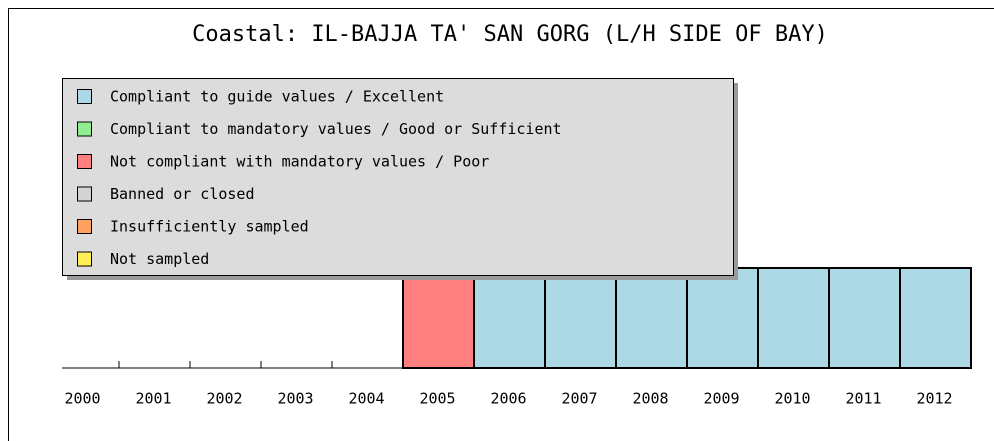 The width and height of the screenshot is (994, 441). I want to click on x-tick-label: 2008, so click(650, 399).